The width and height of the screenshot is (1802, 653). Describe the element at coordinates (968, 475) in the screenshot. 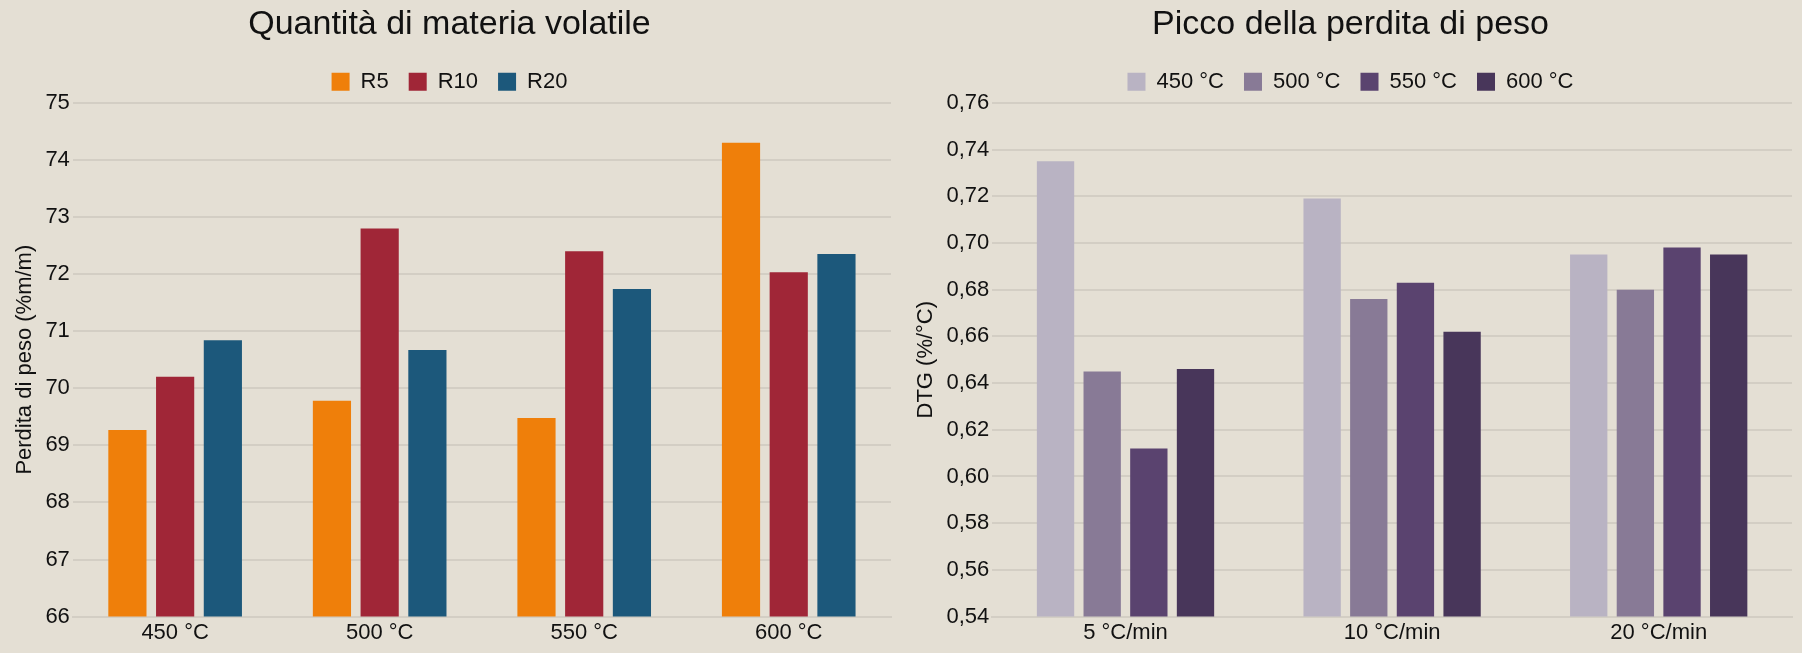

I see `y-tick-label: 0,60` at that location.